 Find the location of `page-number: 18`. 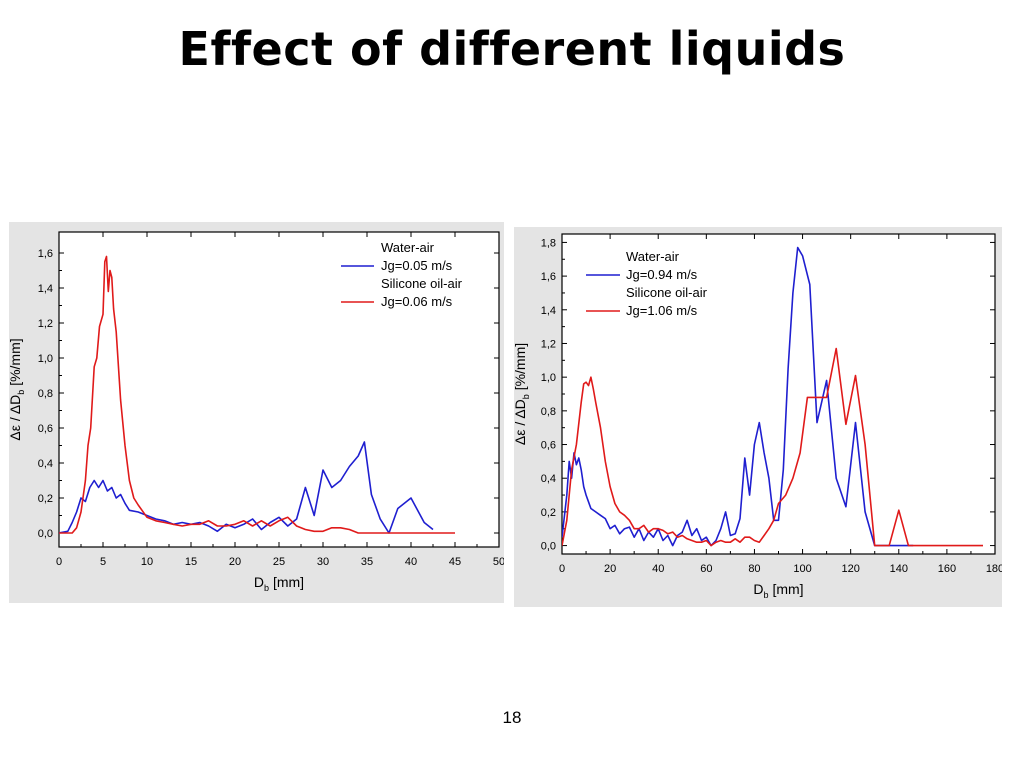

page-number: 18 is located at coordinates (512, 717).